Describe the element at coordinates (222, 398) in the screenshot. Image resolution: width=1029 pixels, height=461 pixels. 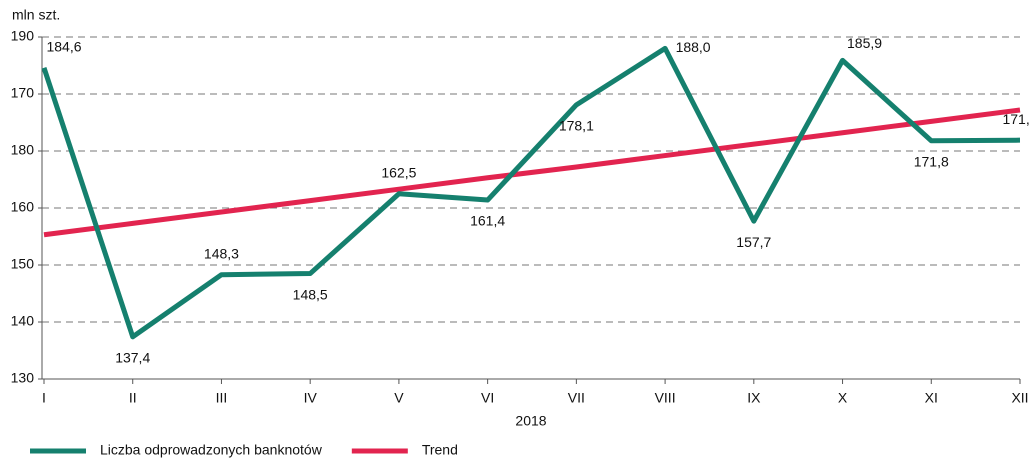
I see `x-tick-label: III` at that location.